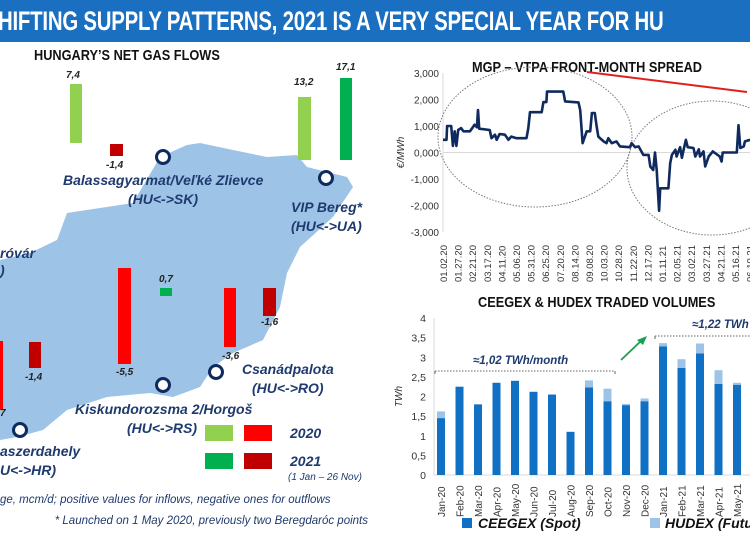 The height and width of the screenshot is (536, 750). What do you see at coordinates (163, 180) in the screenshot?
I see `point-name-sk: Balassagyarmat/Veľké Zlievce` at bounding box center [163, 180].